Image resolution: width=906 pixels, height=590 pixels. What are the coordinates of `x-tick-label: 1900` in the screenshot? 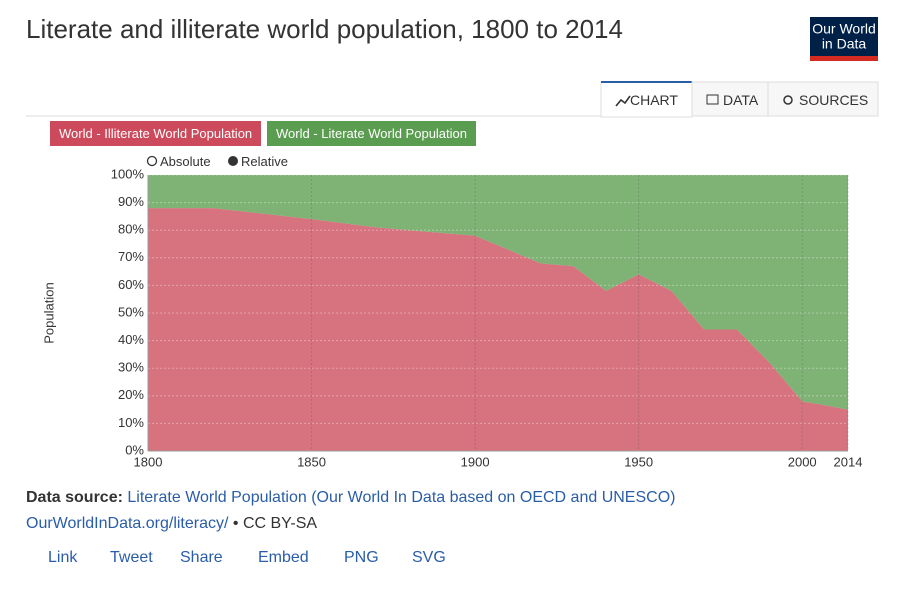 It's located at (475, 461).